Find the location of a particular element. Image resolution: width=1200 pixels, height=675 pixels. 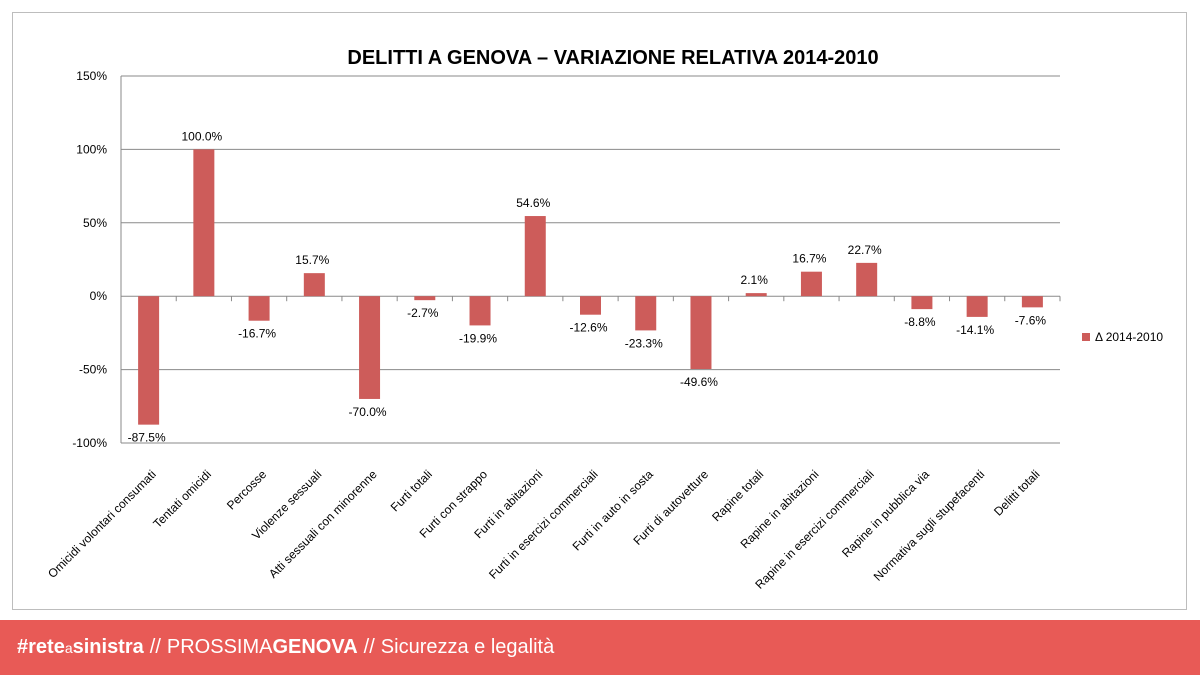

brand-logo: #reteasinistra is located at coordinates (80, 647).